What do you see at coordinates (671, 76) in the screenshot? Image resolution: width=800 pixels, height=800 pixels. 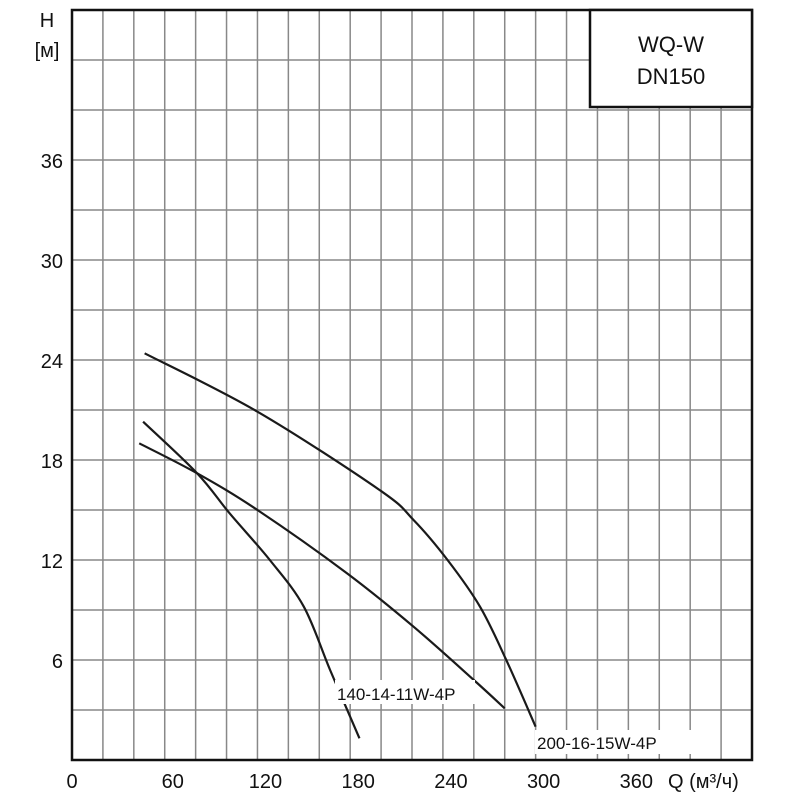 I see `title-line-2: DN150` at bounding box center [671, 76].